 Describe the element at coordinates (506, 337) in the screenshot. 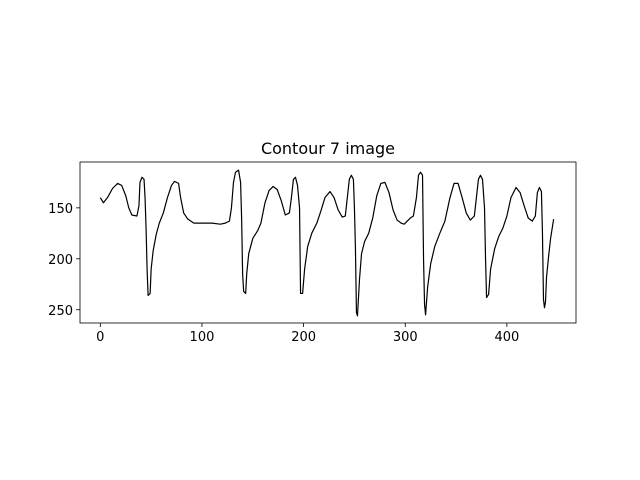

I see `x-tick-label: 400` at that location.